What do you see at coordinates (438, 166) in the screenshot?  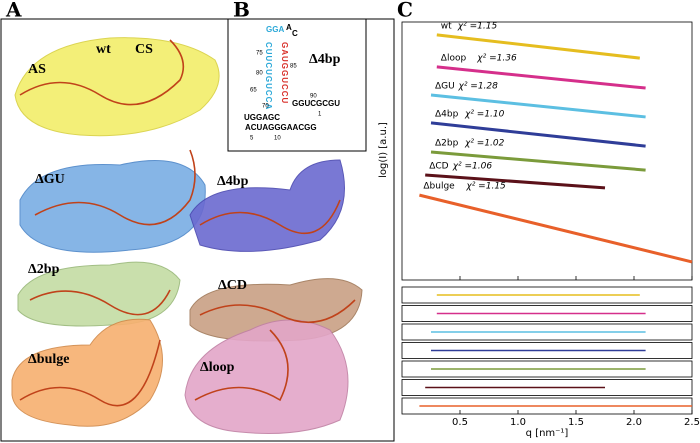 I see `series-name: ΔCD` at bounding box center [438, 166].